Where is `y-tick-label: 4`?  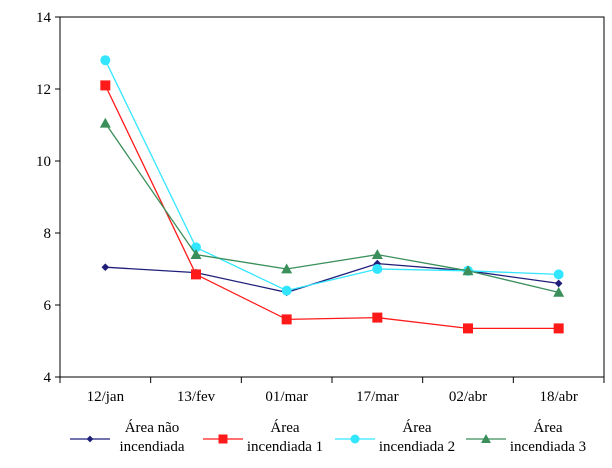 y-tick-label: 4 is located at coordinates (48, 378).